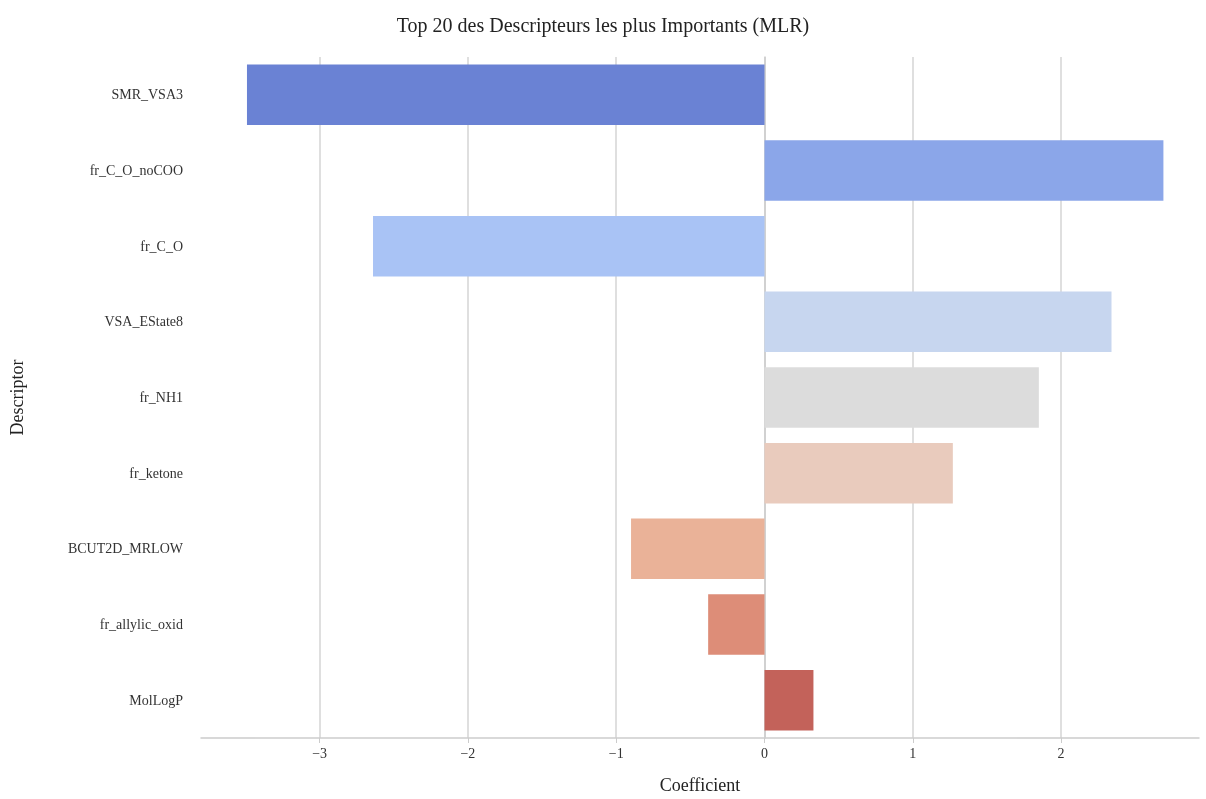 The image size is (1206, 799). What do you see at coordinates (17, 397) in the screenshot?
I see `y-axis-title: Descriptor` at bounding box center [17, 397].